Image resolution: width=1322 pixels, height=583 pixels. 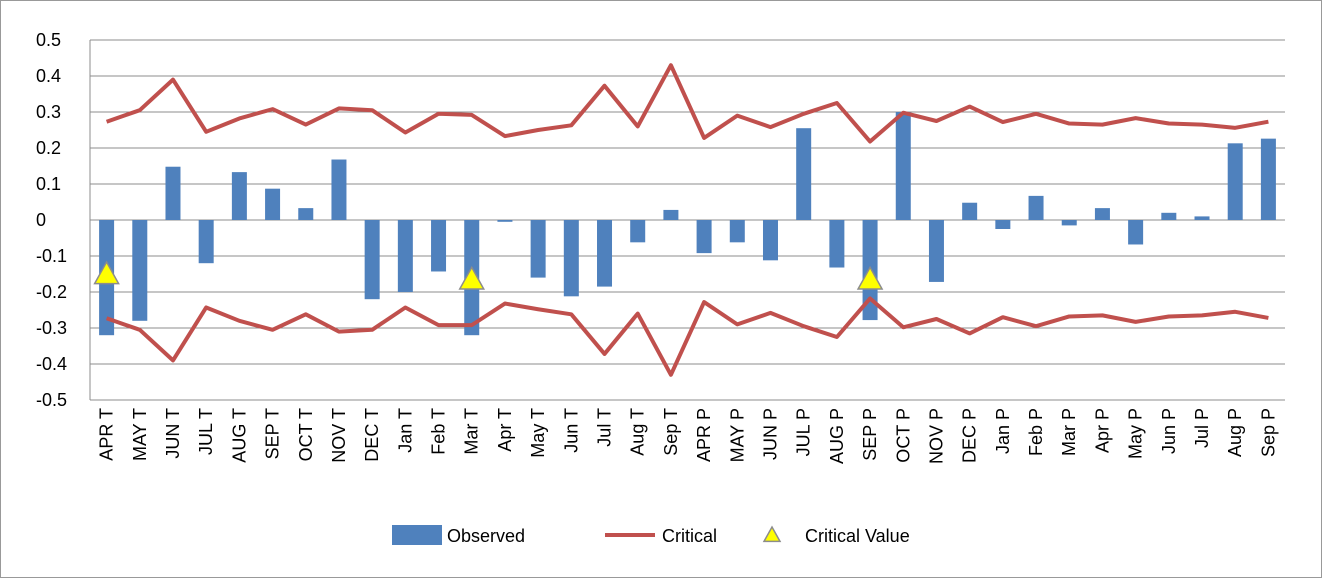 What do you see at coordinates (306, 434) in the screenshot?
I see `x-tick-label: OCT T` at bounding box center [306, 434].